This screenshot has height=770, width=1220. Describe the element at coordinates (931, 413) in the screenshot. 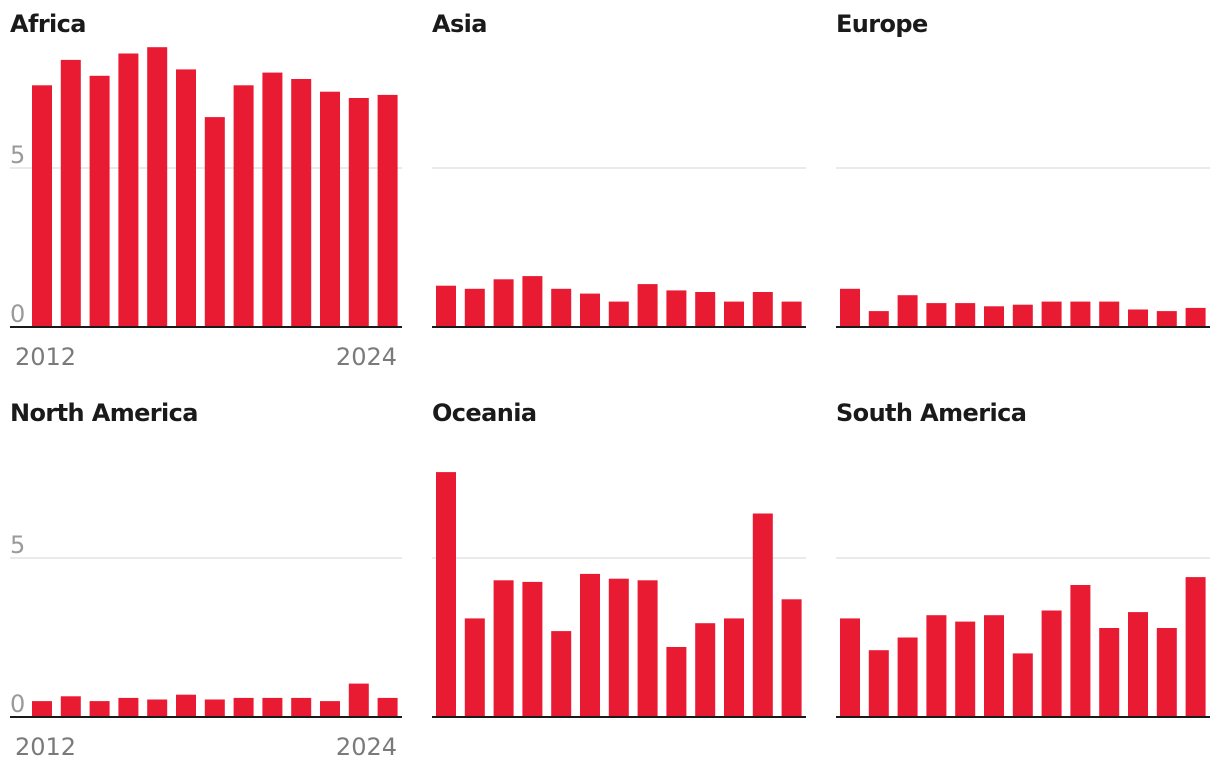

I see `panel-title: South America` at that location.